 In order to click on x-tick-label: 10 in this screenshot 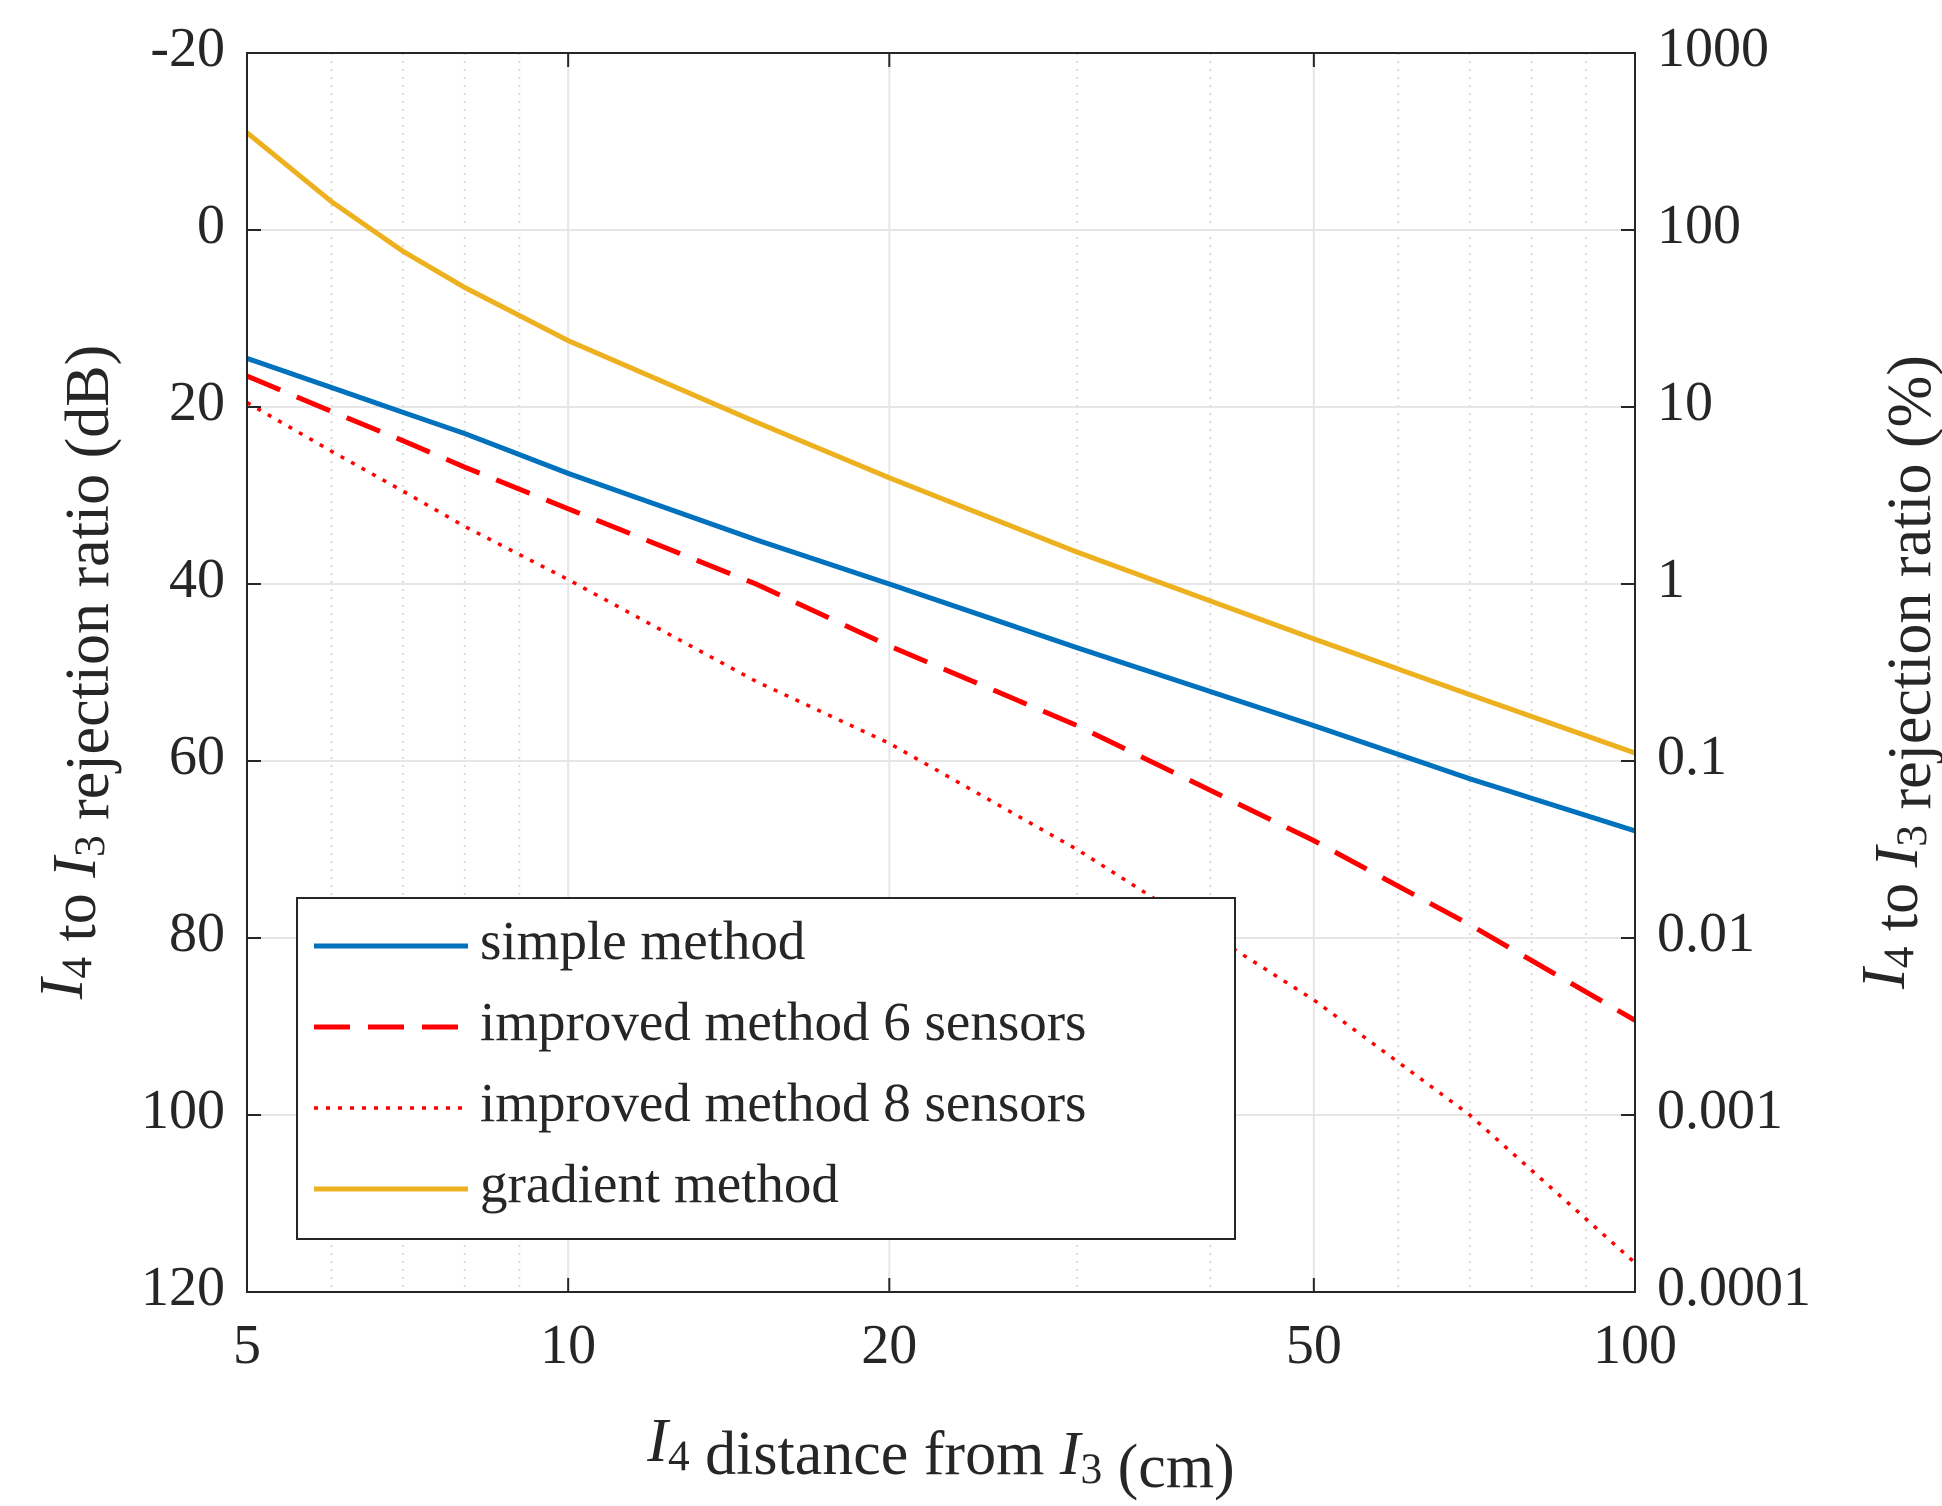, I will do `click(568, 1345)`.